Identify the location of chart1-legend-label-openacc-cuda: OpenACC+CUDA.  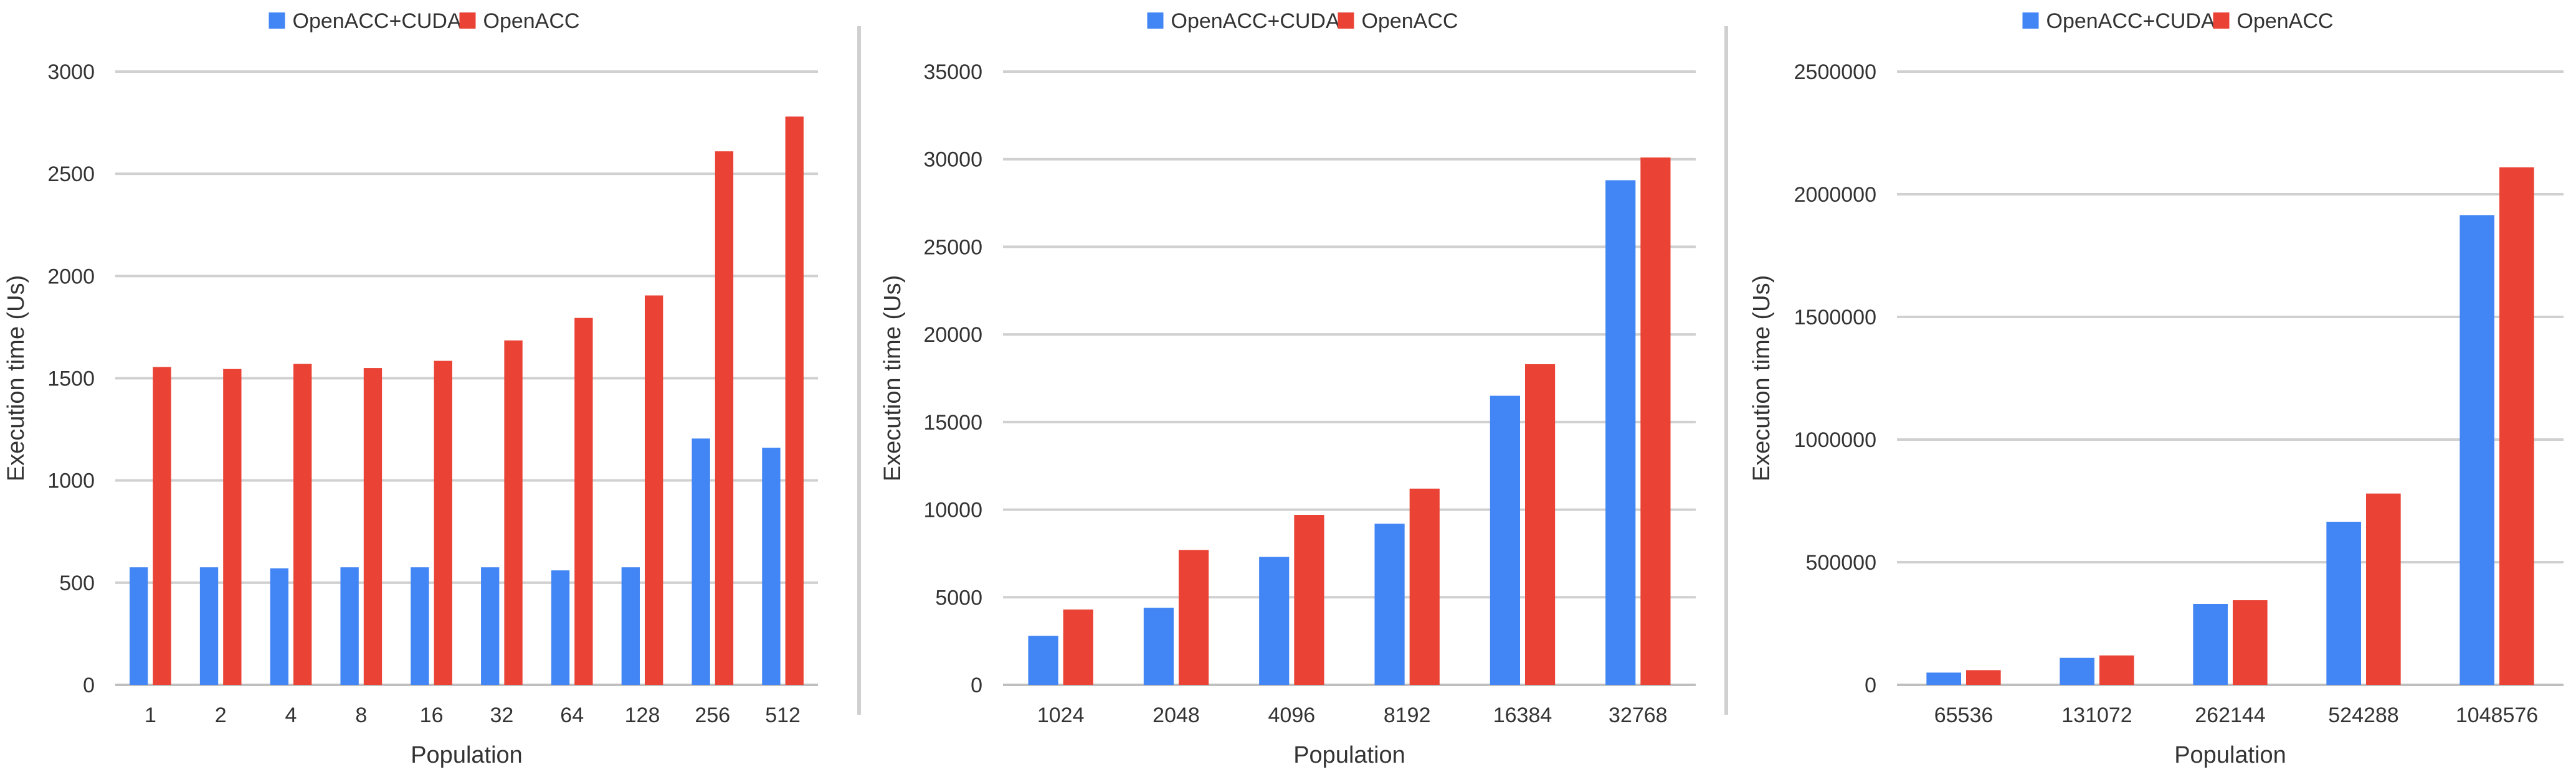
(377, 21).